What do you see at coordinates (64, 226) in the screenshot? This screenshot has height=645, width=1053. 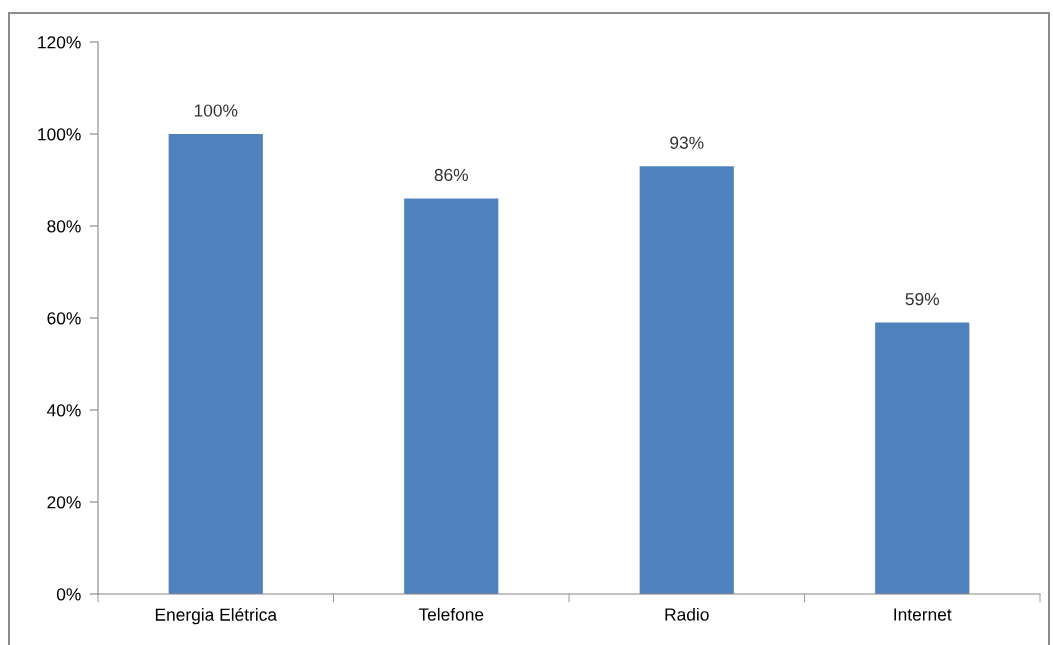 I see `y-tick-label: 80%` at bounding box center [64, 226].